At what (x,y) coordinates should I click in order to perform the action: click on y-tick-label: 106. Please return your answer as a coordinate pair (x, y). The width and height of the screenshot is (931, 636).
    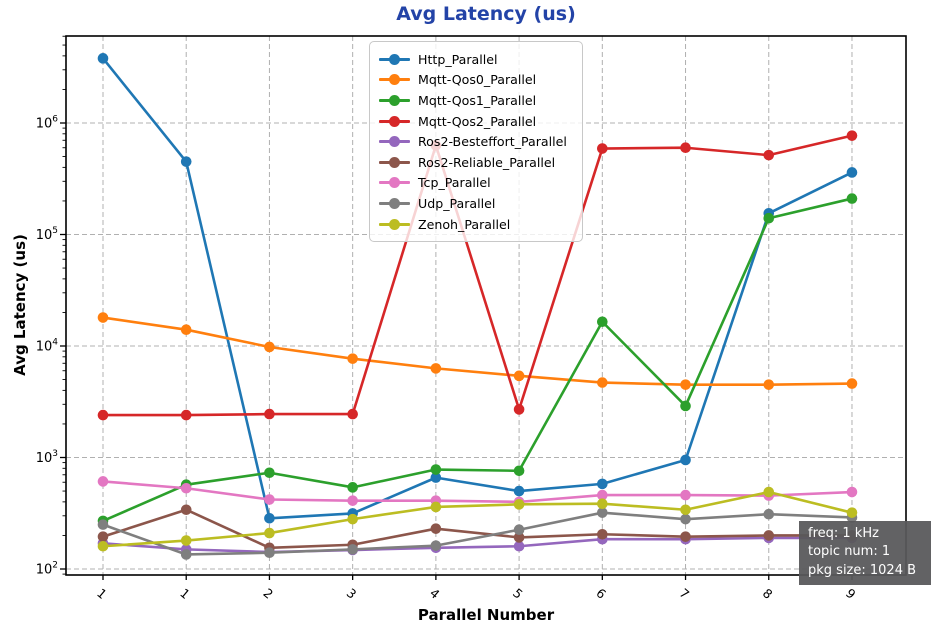
    Looking at the image, I should click on (47, 123).